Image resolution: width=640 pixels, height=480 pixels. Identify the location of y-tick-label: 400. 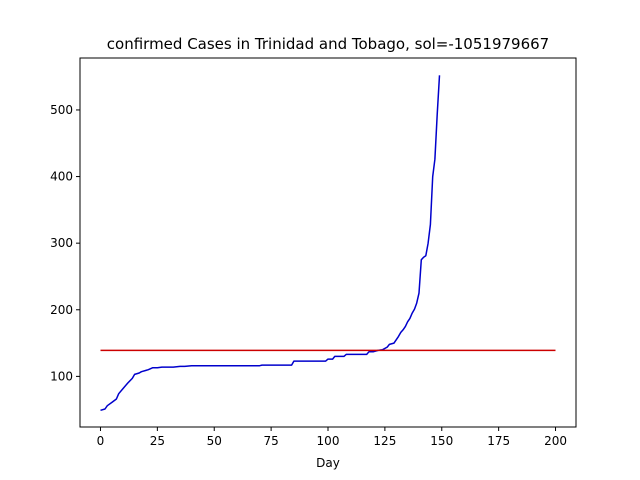
(61, 177).